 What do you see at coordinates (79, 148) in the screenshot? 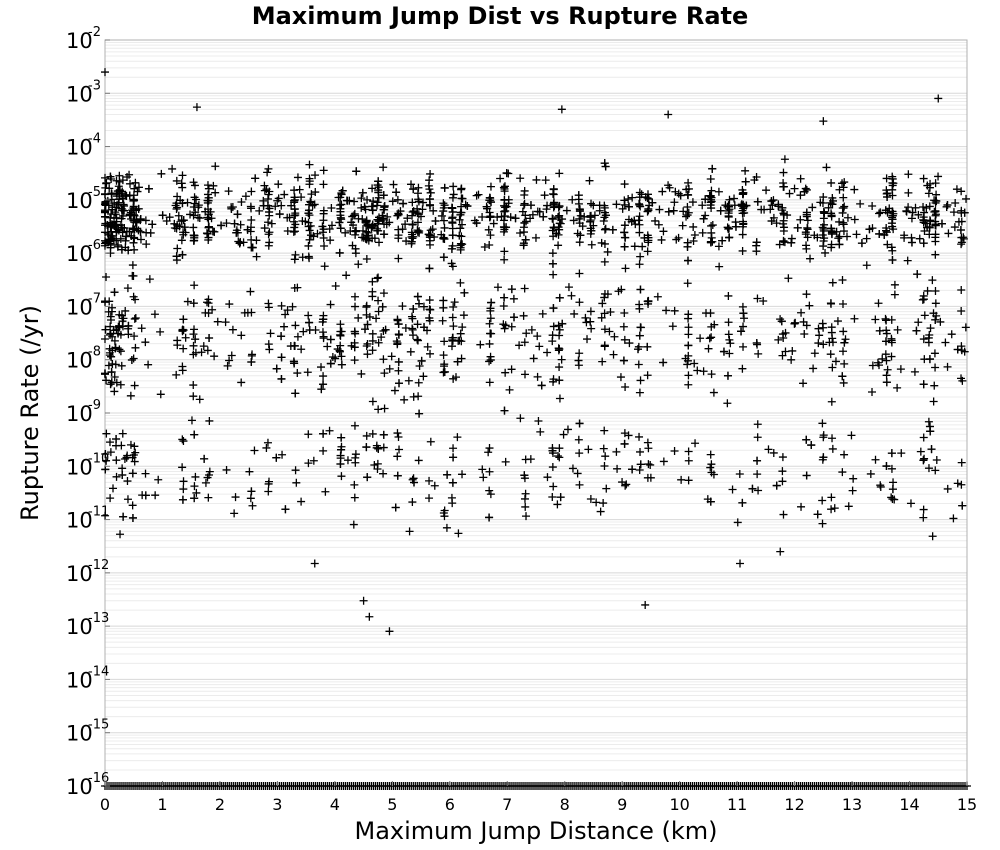
I see `y-tick-label: 10` at bounding box center [79, 148].